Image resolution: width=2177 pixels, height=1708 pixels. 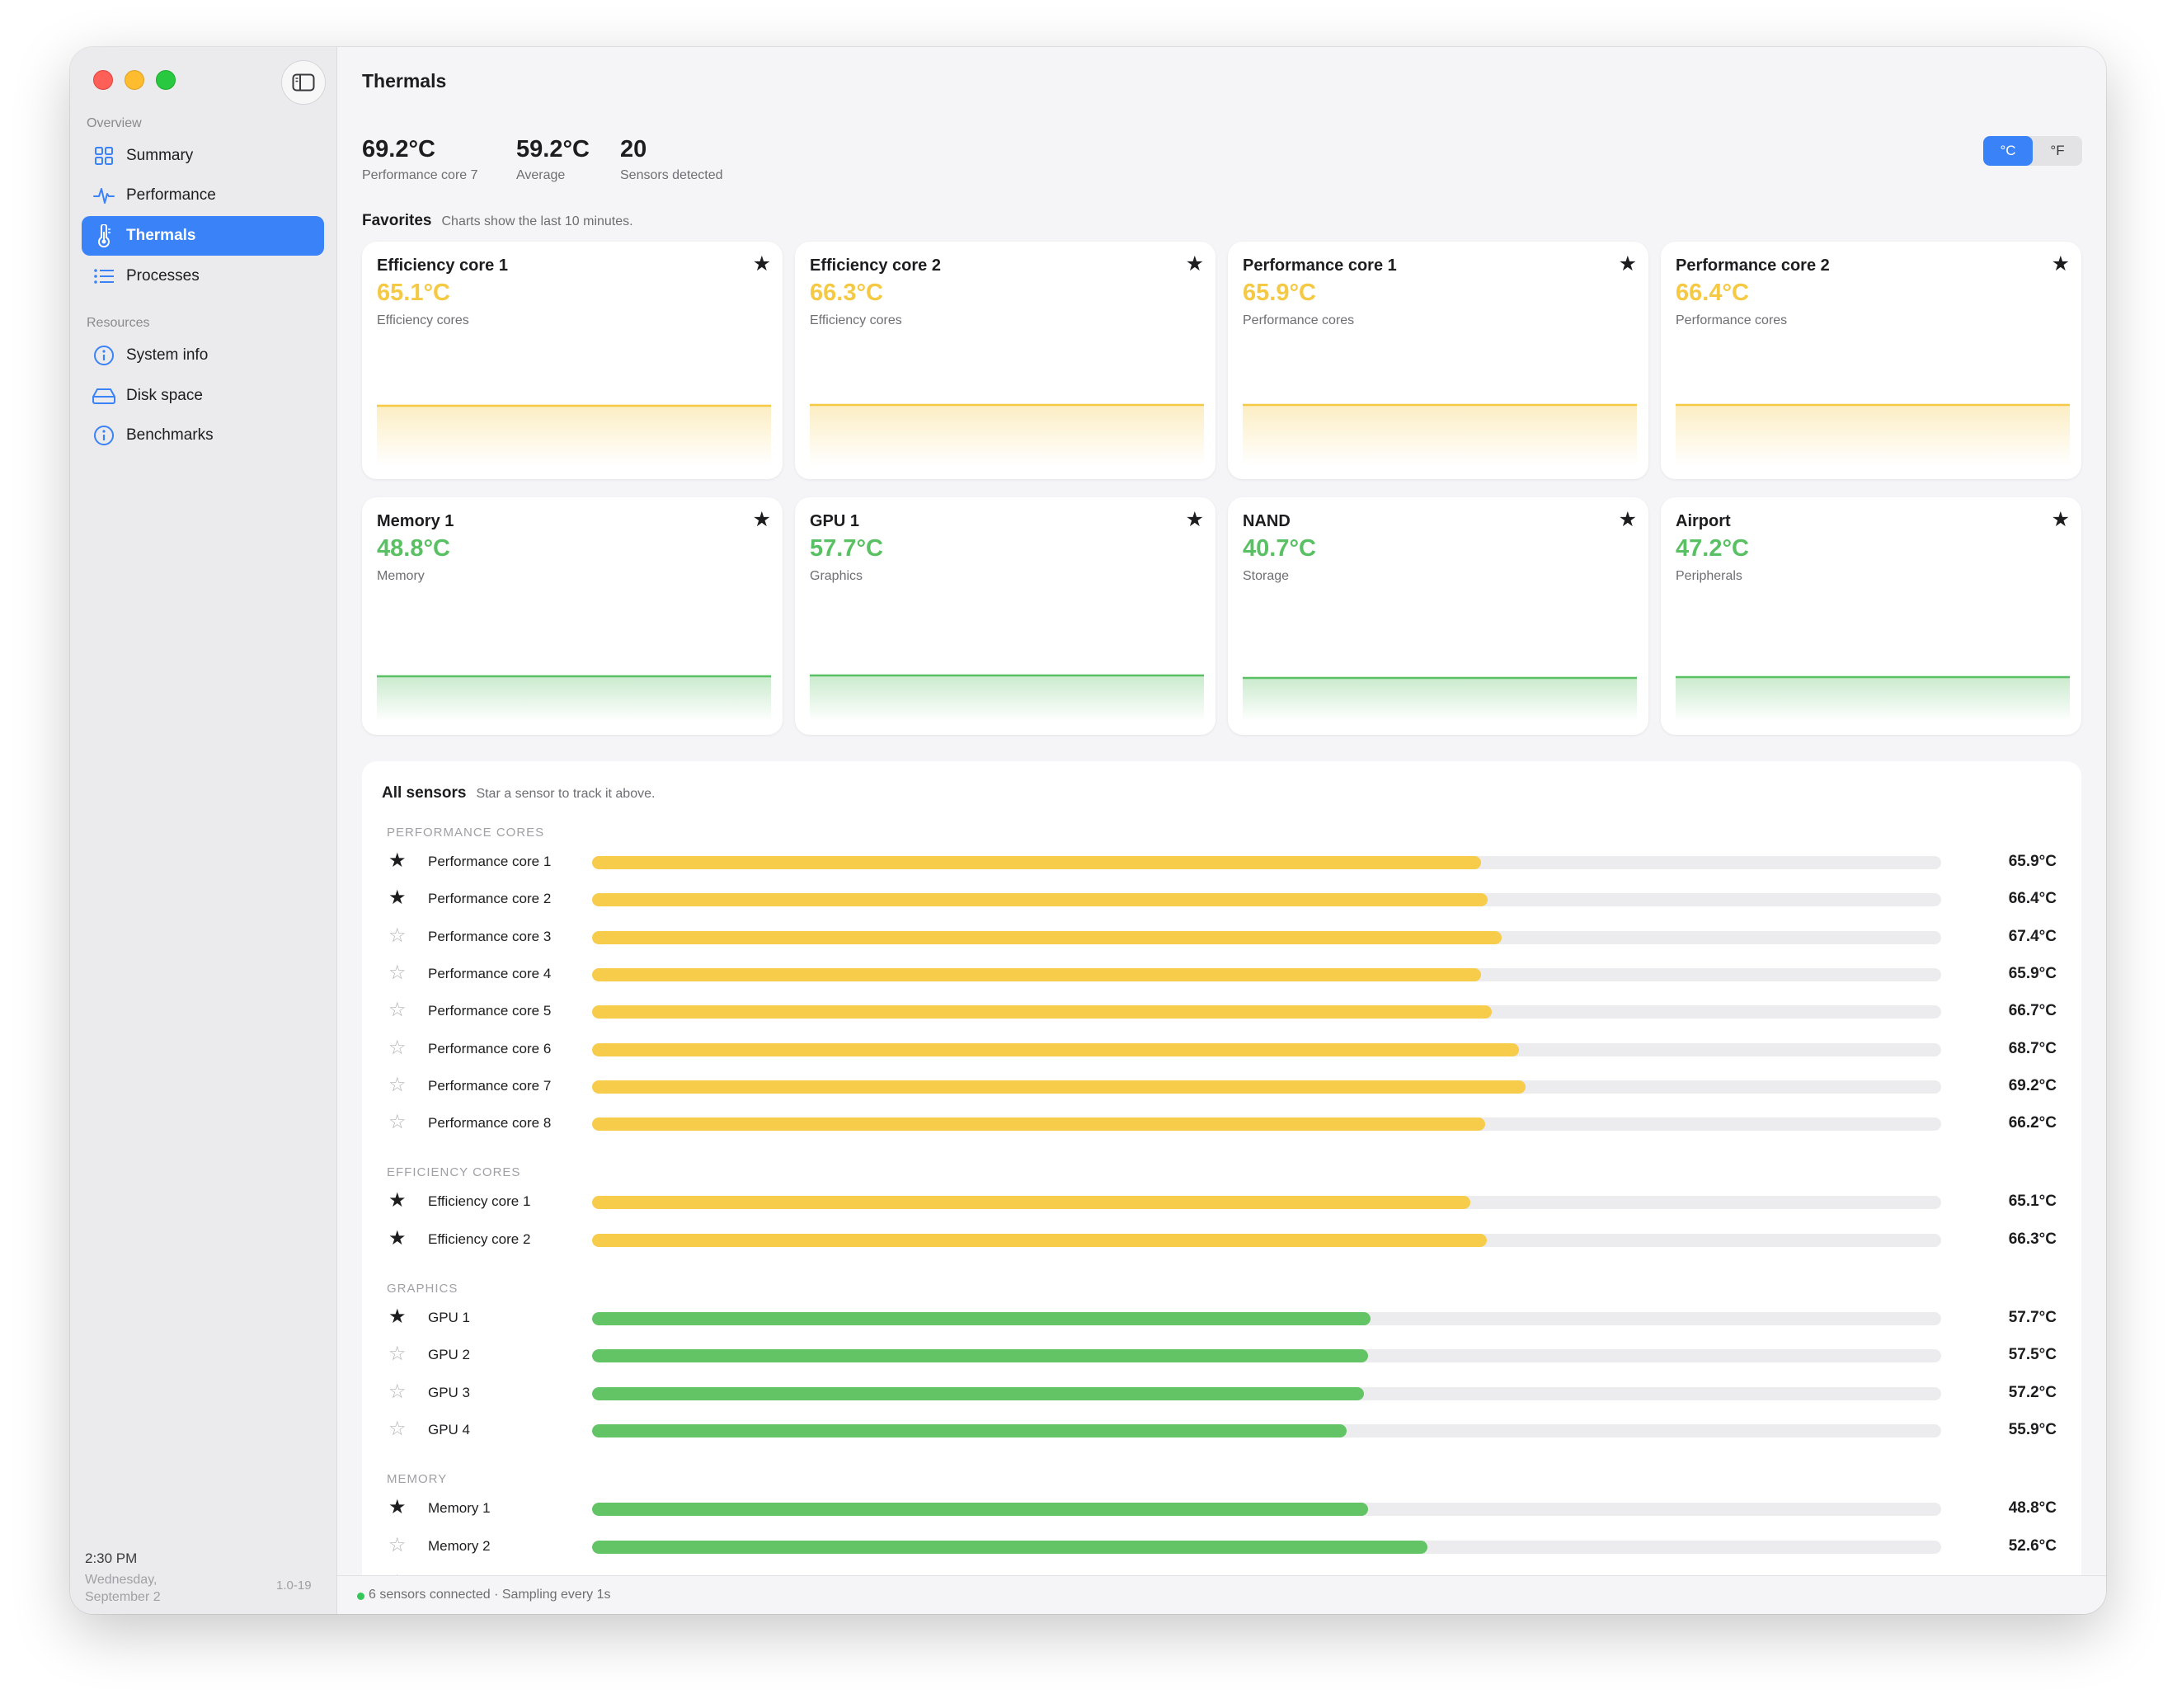 I want to click on waveform-icon, so click(x=104, y=195).